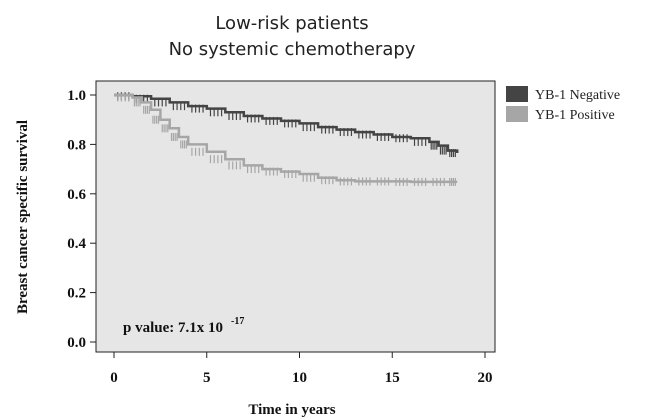  I want to click on p-value-annotation: p value: 7.1x 10 -17, so click(183, 326).